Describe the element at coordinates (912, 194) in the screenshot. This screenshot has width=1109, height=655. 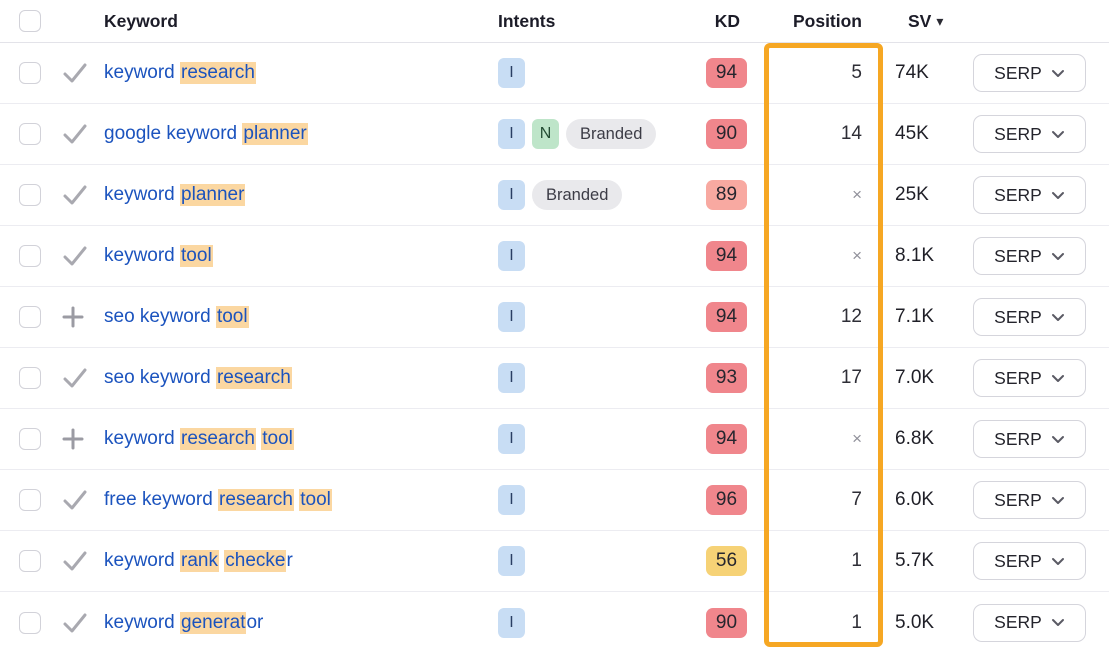
I see `cell-search-volume: 25K` at that location.